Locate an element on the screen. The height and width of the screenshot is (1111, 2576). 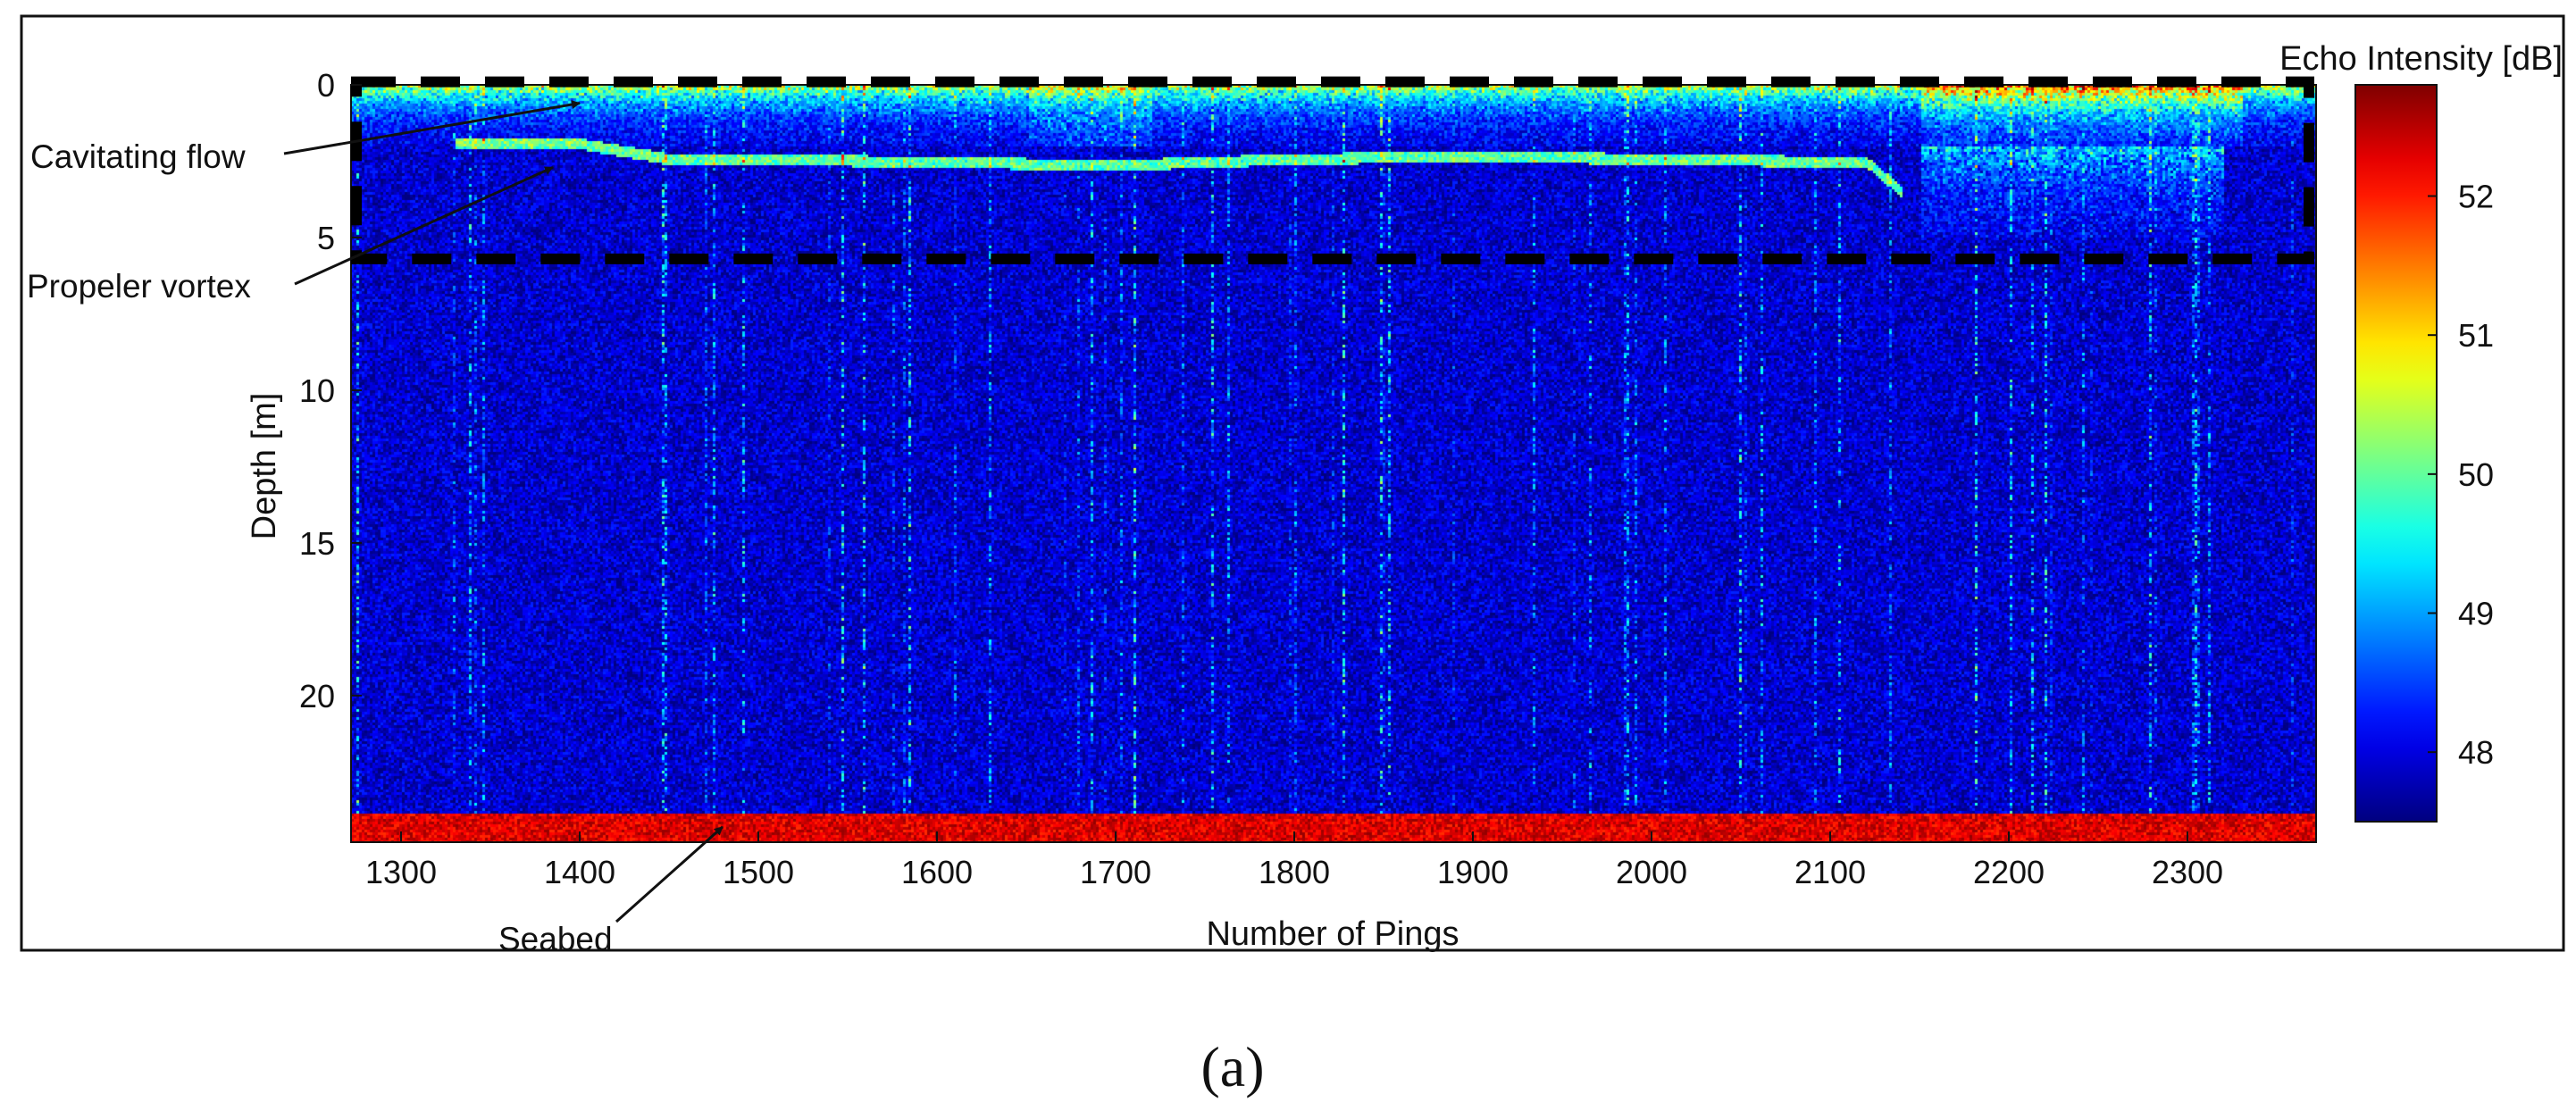
colorbar-label: Echo Intensity [dB] is located at coordinates (2421, 59).